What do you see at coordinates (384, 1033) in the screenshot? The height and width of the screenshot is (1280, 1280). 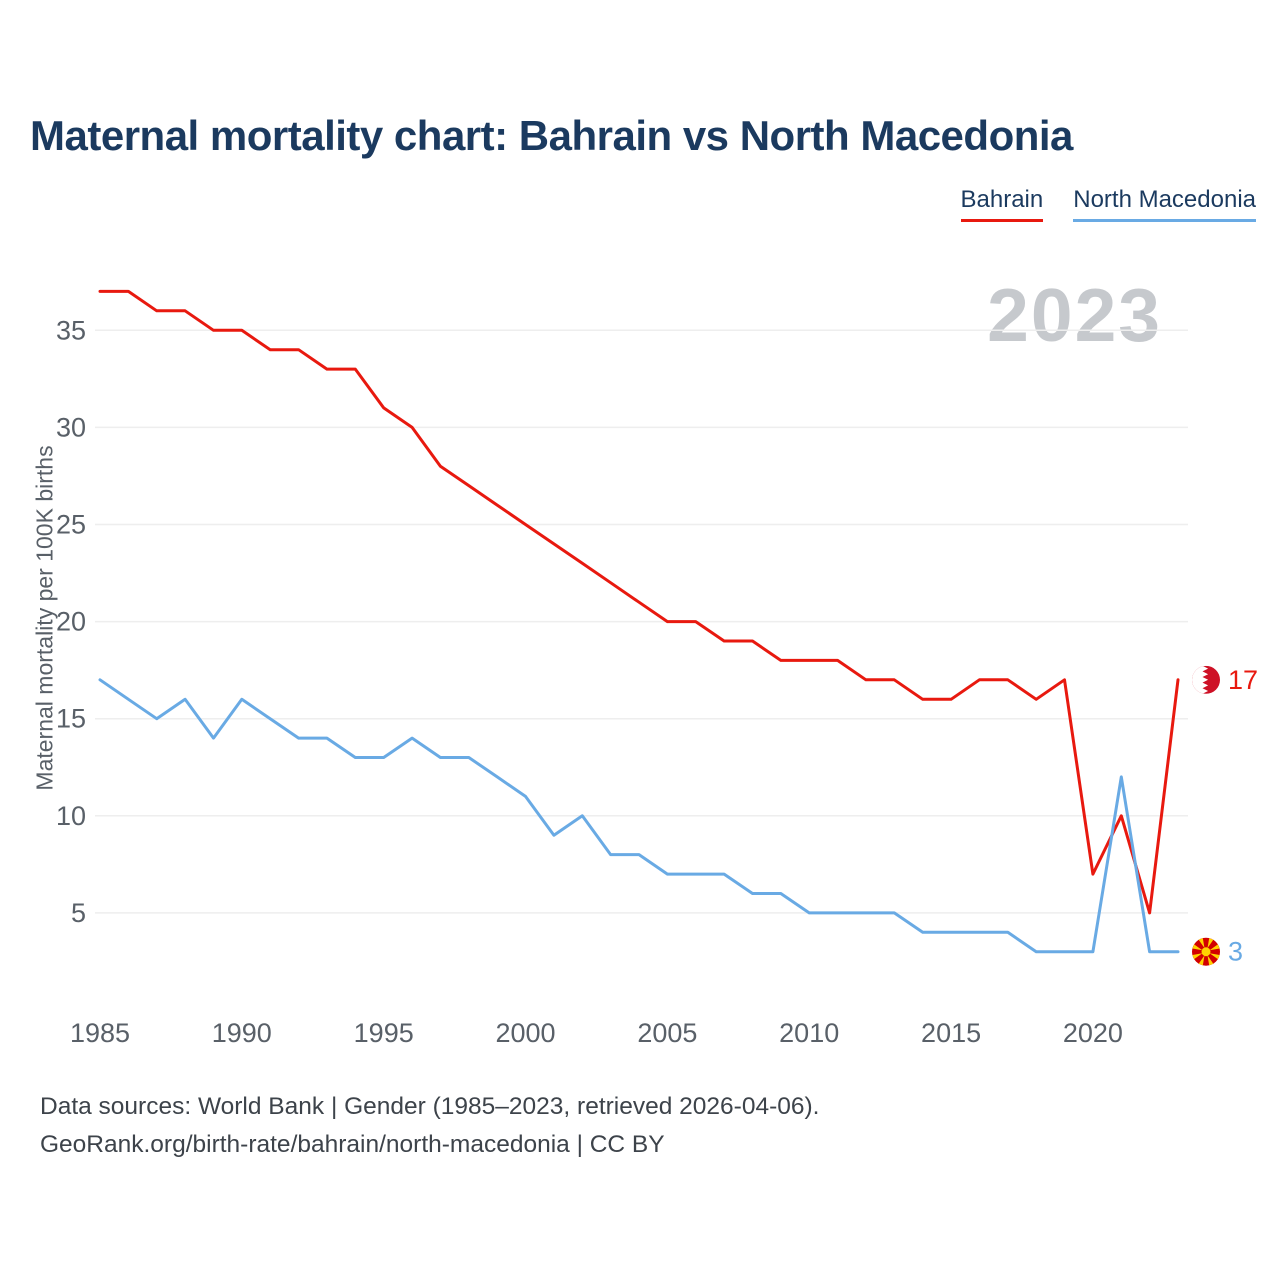 I see `x-tick-label: 1995` at bounding box center [384, 1033].